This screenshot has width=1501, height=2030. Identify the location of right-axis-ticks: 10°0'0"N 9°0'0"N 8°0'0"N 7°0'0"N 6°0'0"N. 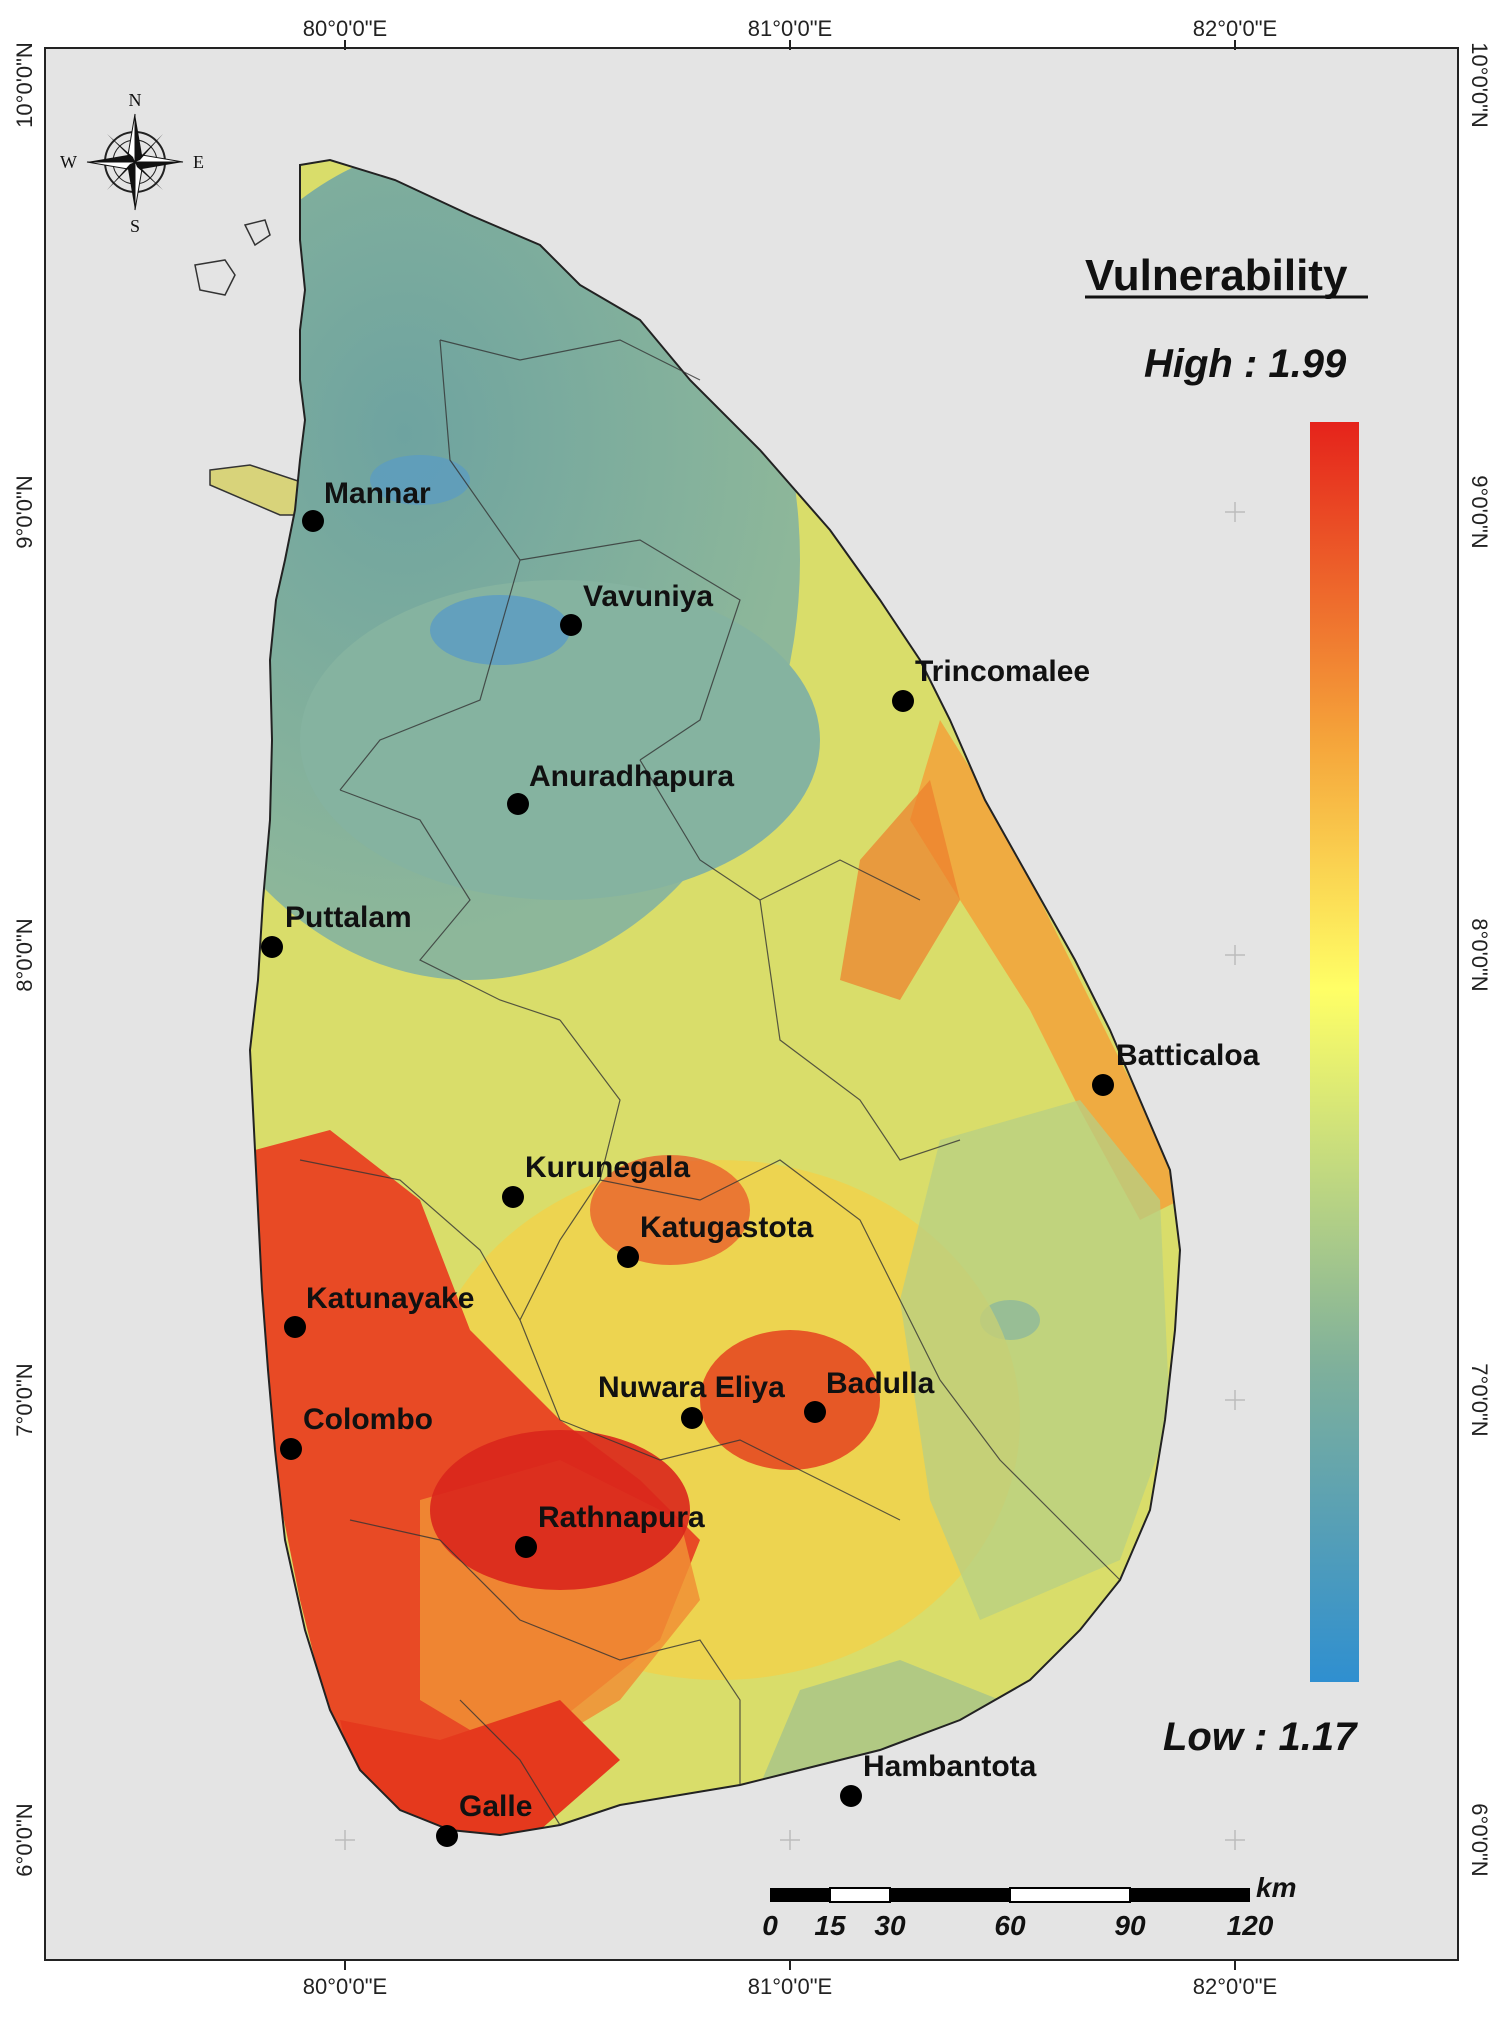
(1479, 959).